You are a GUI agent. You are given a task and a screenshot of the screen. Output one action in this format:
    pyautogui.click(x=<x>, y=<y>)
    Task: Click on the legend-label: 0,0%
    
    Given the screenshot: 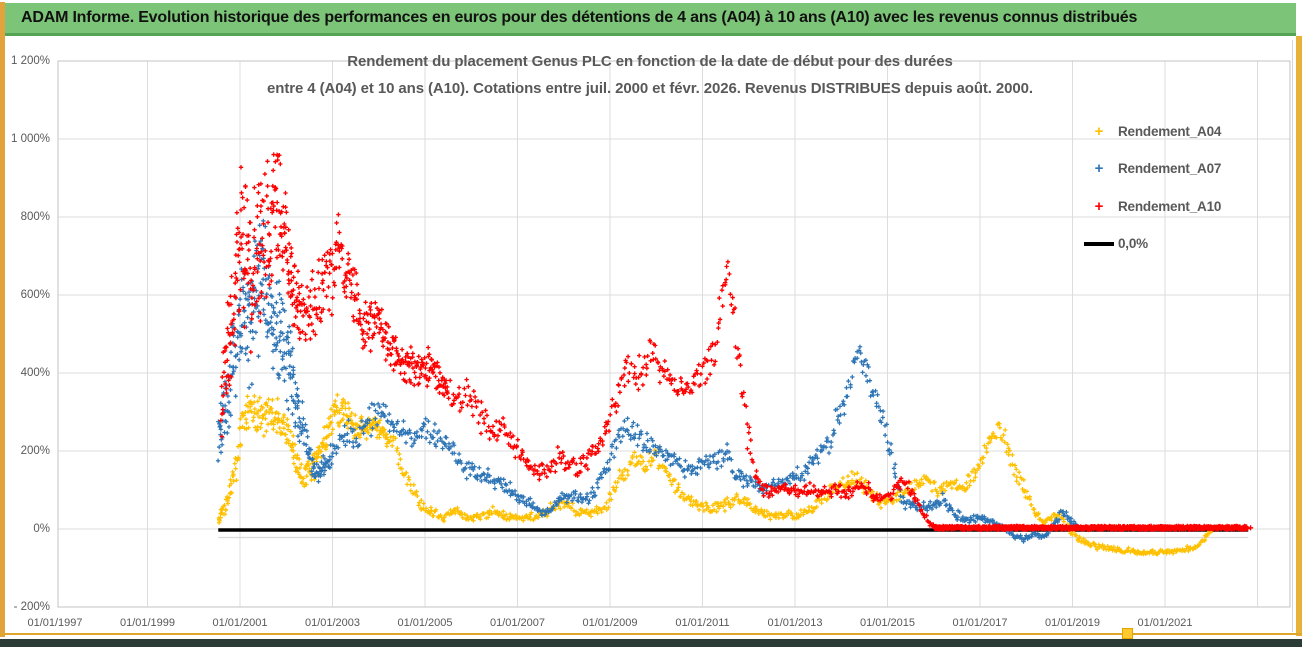 What is the action you would take?
    pyautogui.click(x=1133, y=243)
    